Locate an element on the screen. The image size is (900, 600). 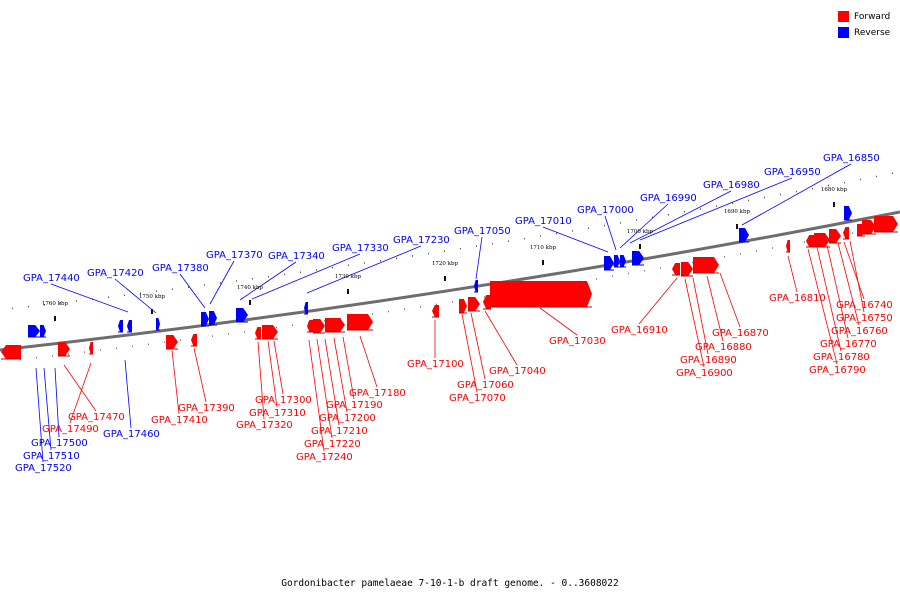
gene-label: GPA_17520 is located at coordinates (43, 468).